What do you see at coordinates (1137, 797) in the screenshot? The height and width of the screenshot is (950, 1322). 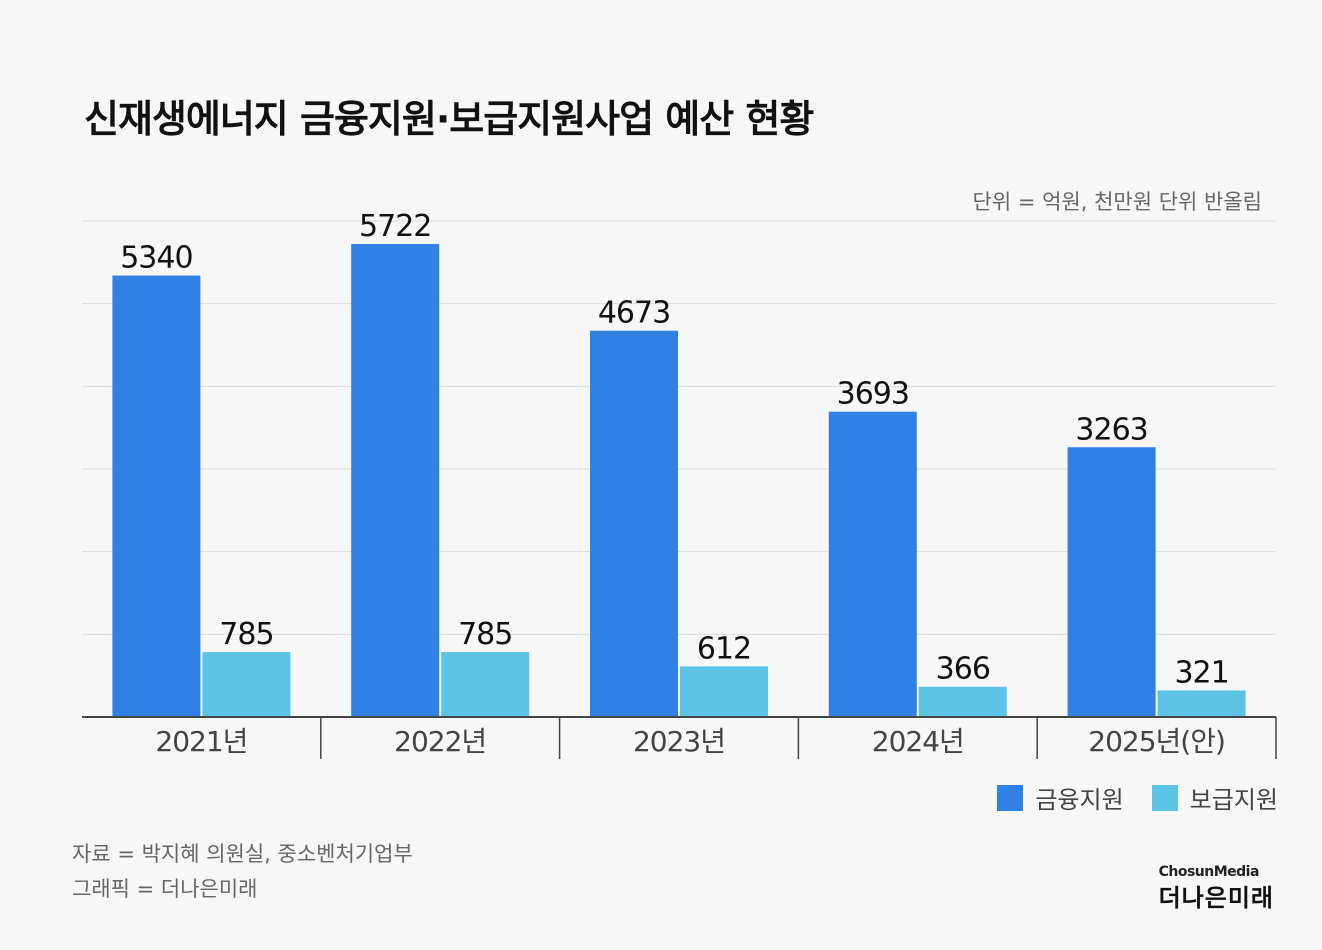 I see `legend: 금융지원 보급지원` at bounding box center [1137, 797].